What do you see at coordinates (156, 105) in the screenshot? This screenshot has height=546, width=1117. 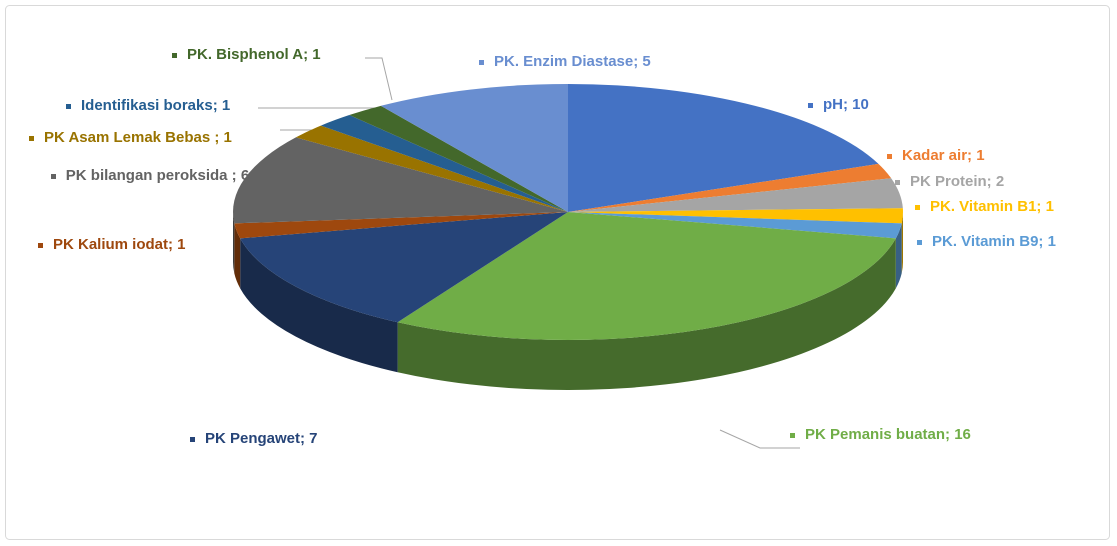 I see `label-text: Identifikasi boraks; 1` at bounding box center [156, 105].